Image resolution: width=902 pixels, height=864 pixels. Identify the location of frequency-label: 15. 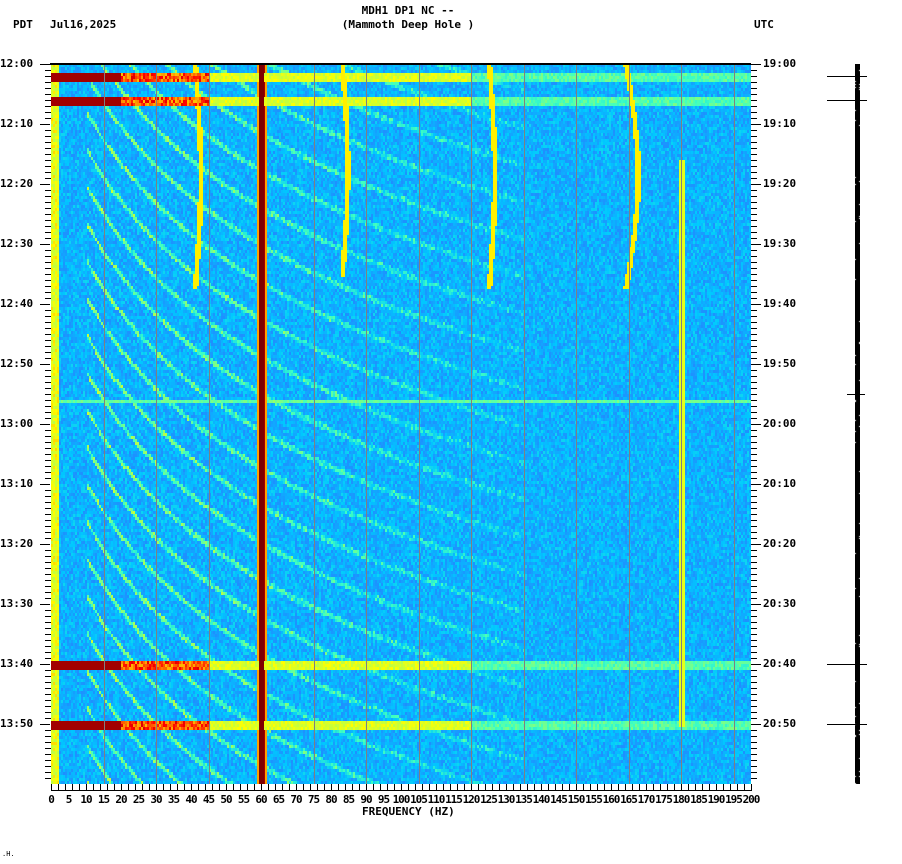
(103, 799).